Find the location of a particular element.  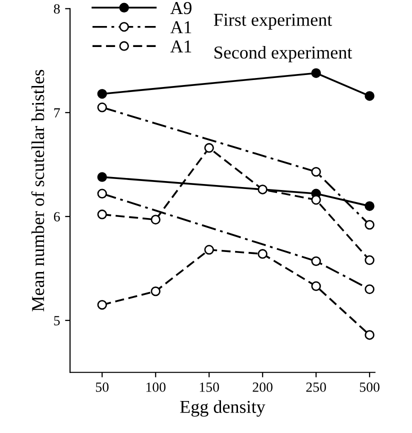

annotation: Second experiment is located at coordinates (283, 54).